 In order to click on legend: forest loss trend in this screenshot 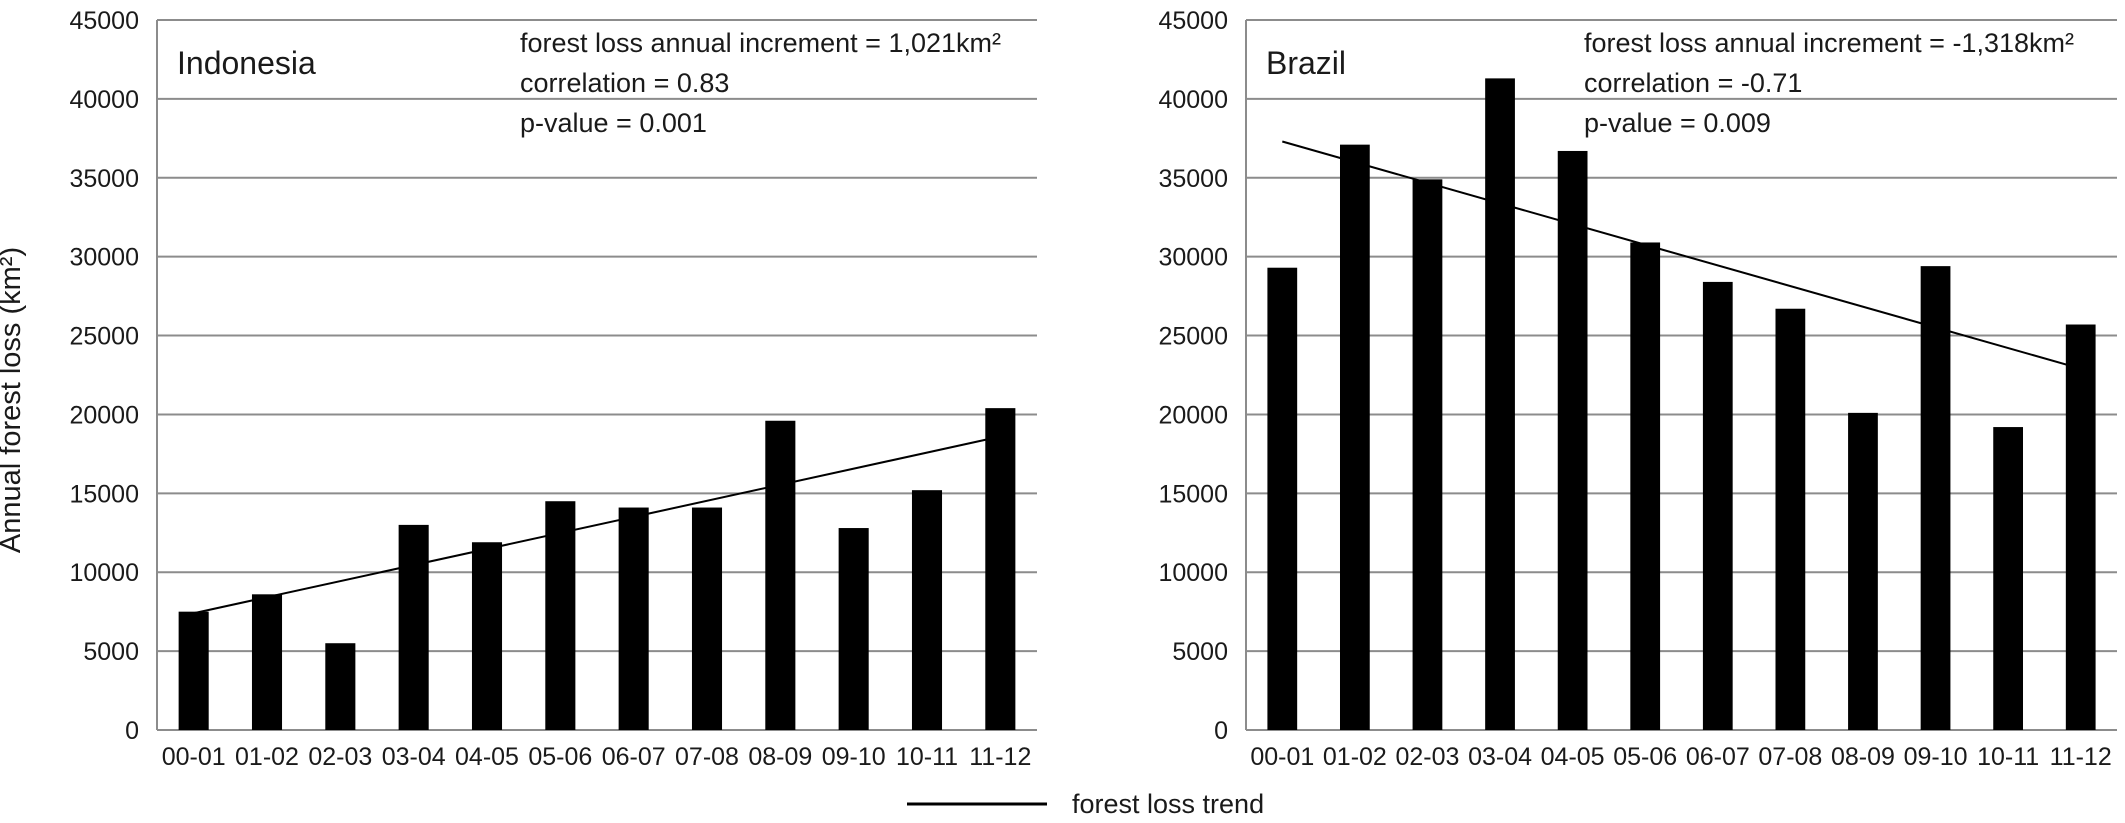, I will do `click(1085, 804)`.